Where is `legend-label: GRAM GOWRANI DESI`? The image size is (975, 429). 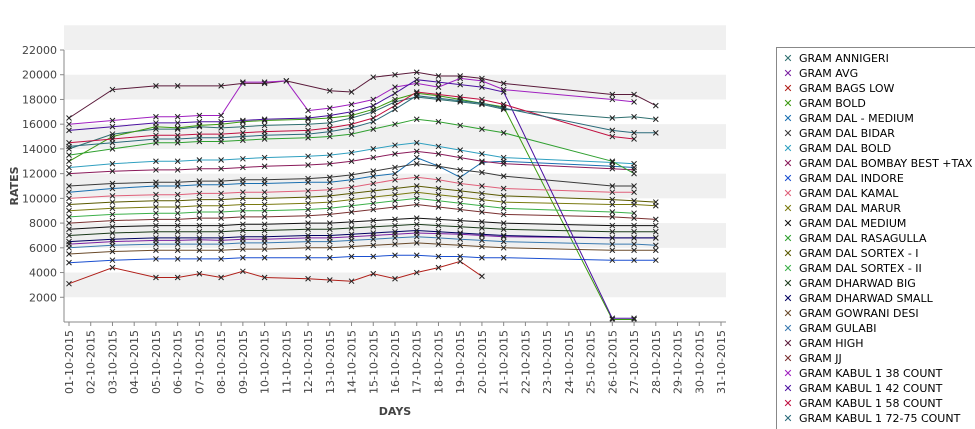 legend-label: GRAM GOWRANI DESI is located at coordinates (859, 313).